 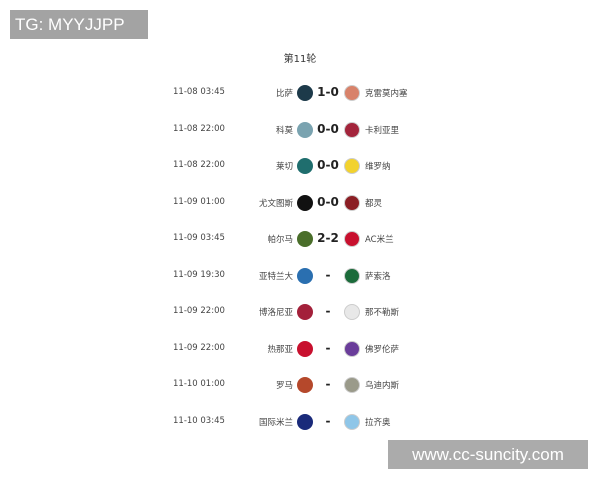 I want to click on match-row: 11-09 22:00 博洛尼亚 - 那不勒斯, so click(x=300, y=312).